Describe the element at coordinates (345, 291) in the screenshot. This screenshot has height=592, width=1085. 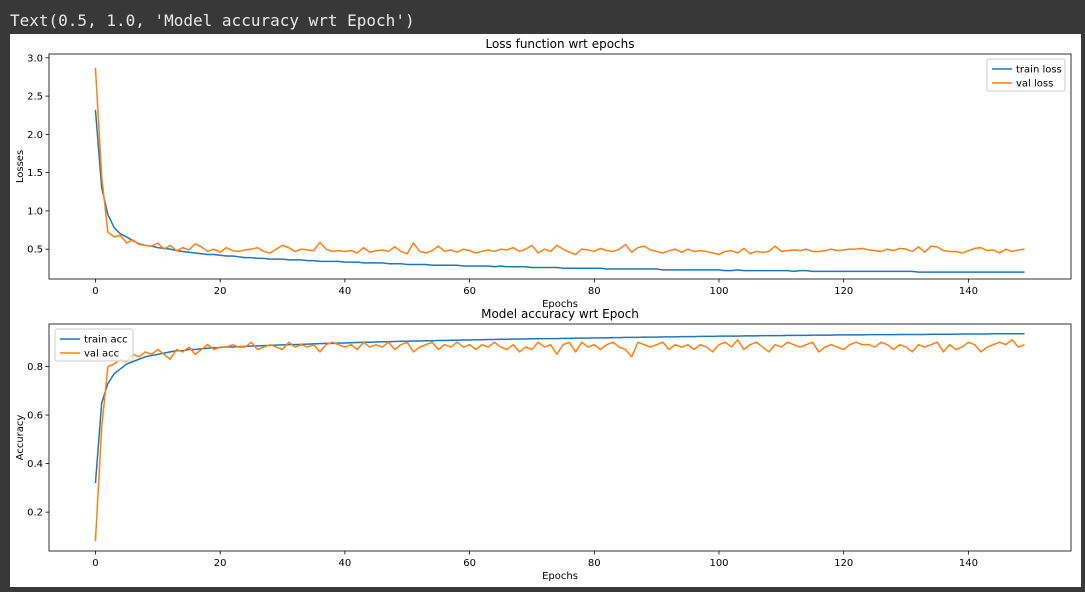
I see `loss-x-tick-label: 40` at that location.